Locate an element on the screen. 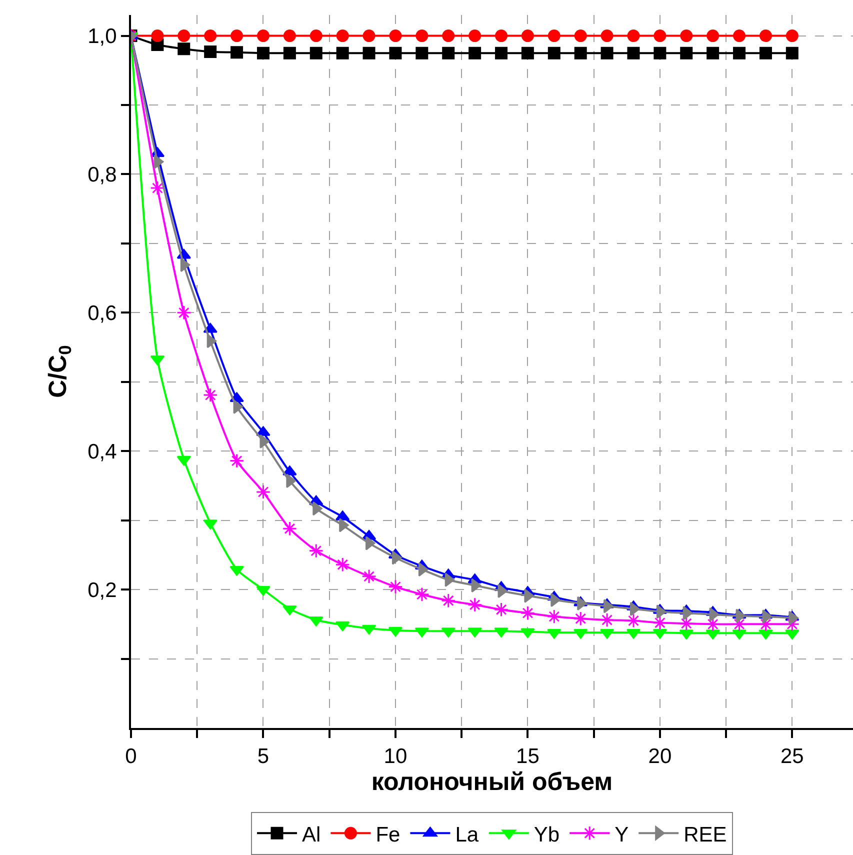 The width and height of the screenshot is (853, 855). x-tick-label: 20 is located at coordinates (660, 756).